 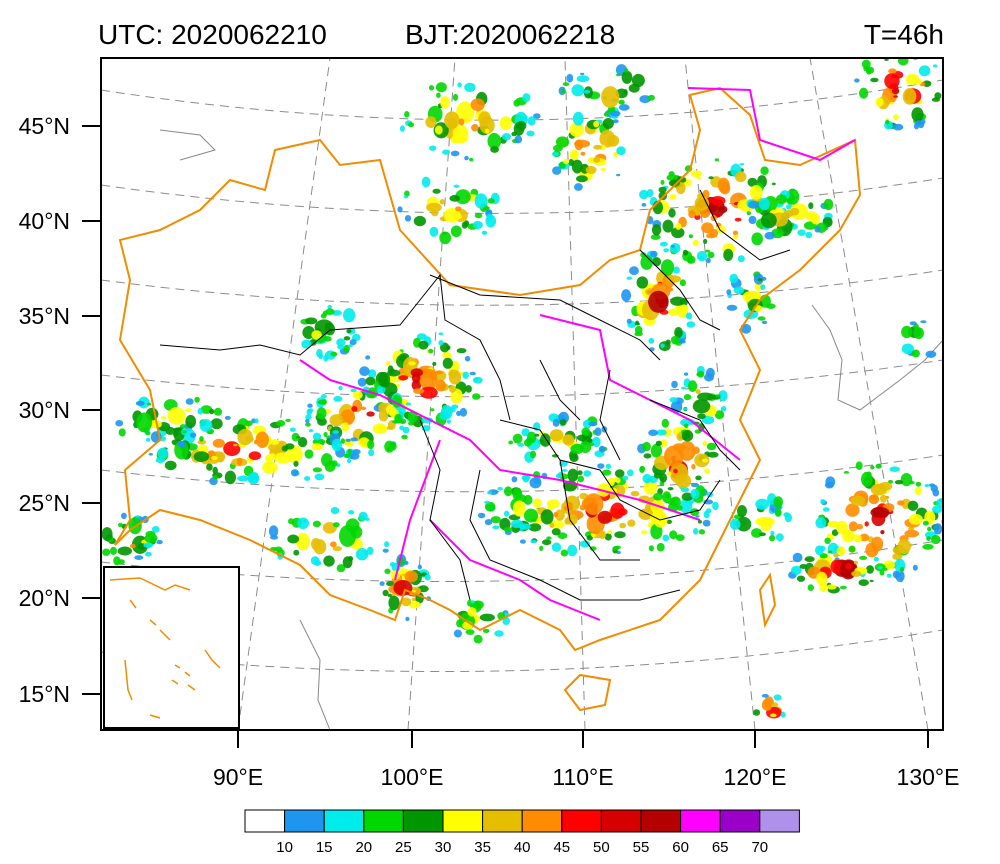 I want to click on coastline-korea-japan, so click(x=877, y=357).